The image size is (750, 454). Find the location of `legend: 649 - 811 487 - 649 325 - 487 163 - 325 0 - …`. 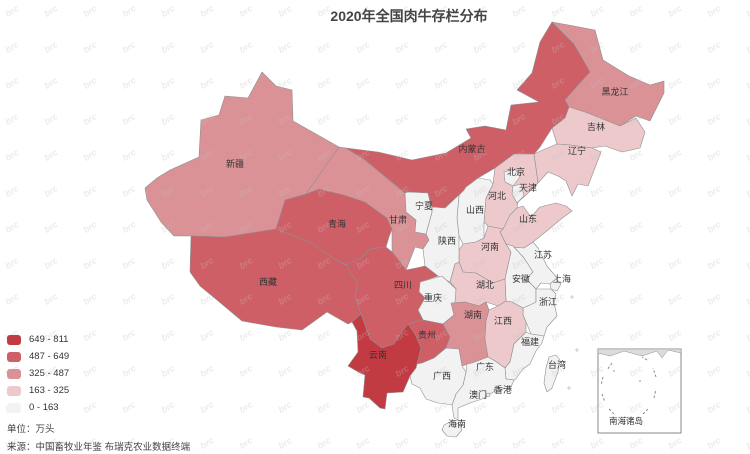

legend: 649 - 811 487 - 649 325 - 487 163 - 325 0 - … is located at coordinates (98, 392).